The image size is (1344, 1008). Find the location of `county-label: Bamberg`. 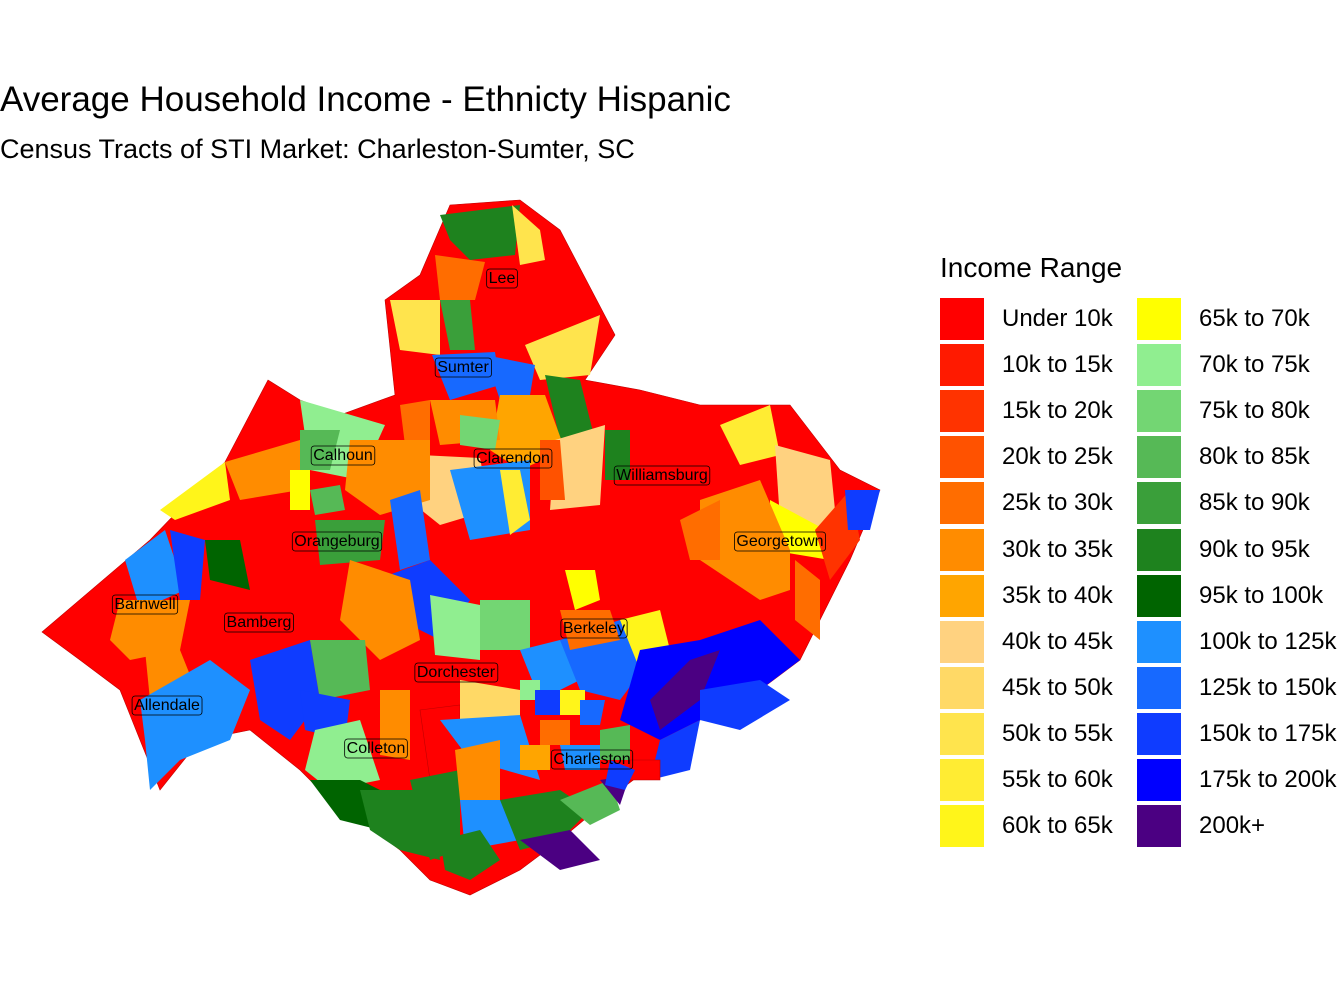

county-label: Bamberg is located at coordinates (259, 622).